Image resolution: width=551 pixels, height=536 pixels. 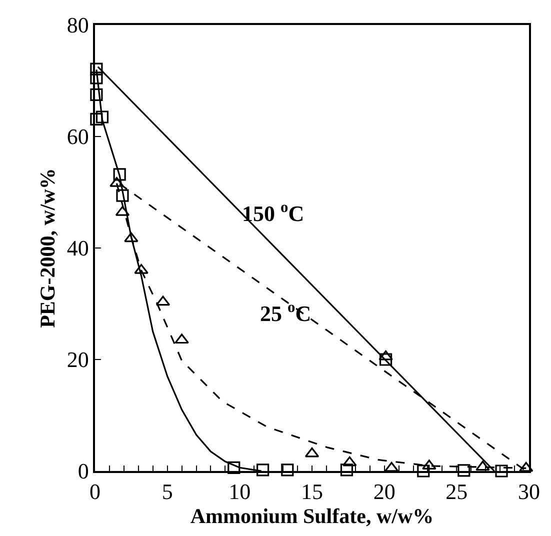 I want to click on x-tick-label: 20, so click(x=384, y=491).